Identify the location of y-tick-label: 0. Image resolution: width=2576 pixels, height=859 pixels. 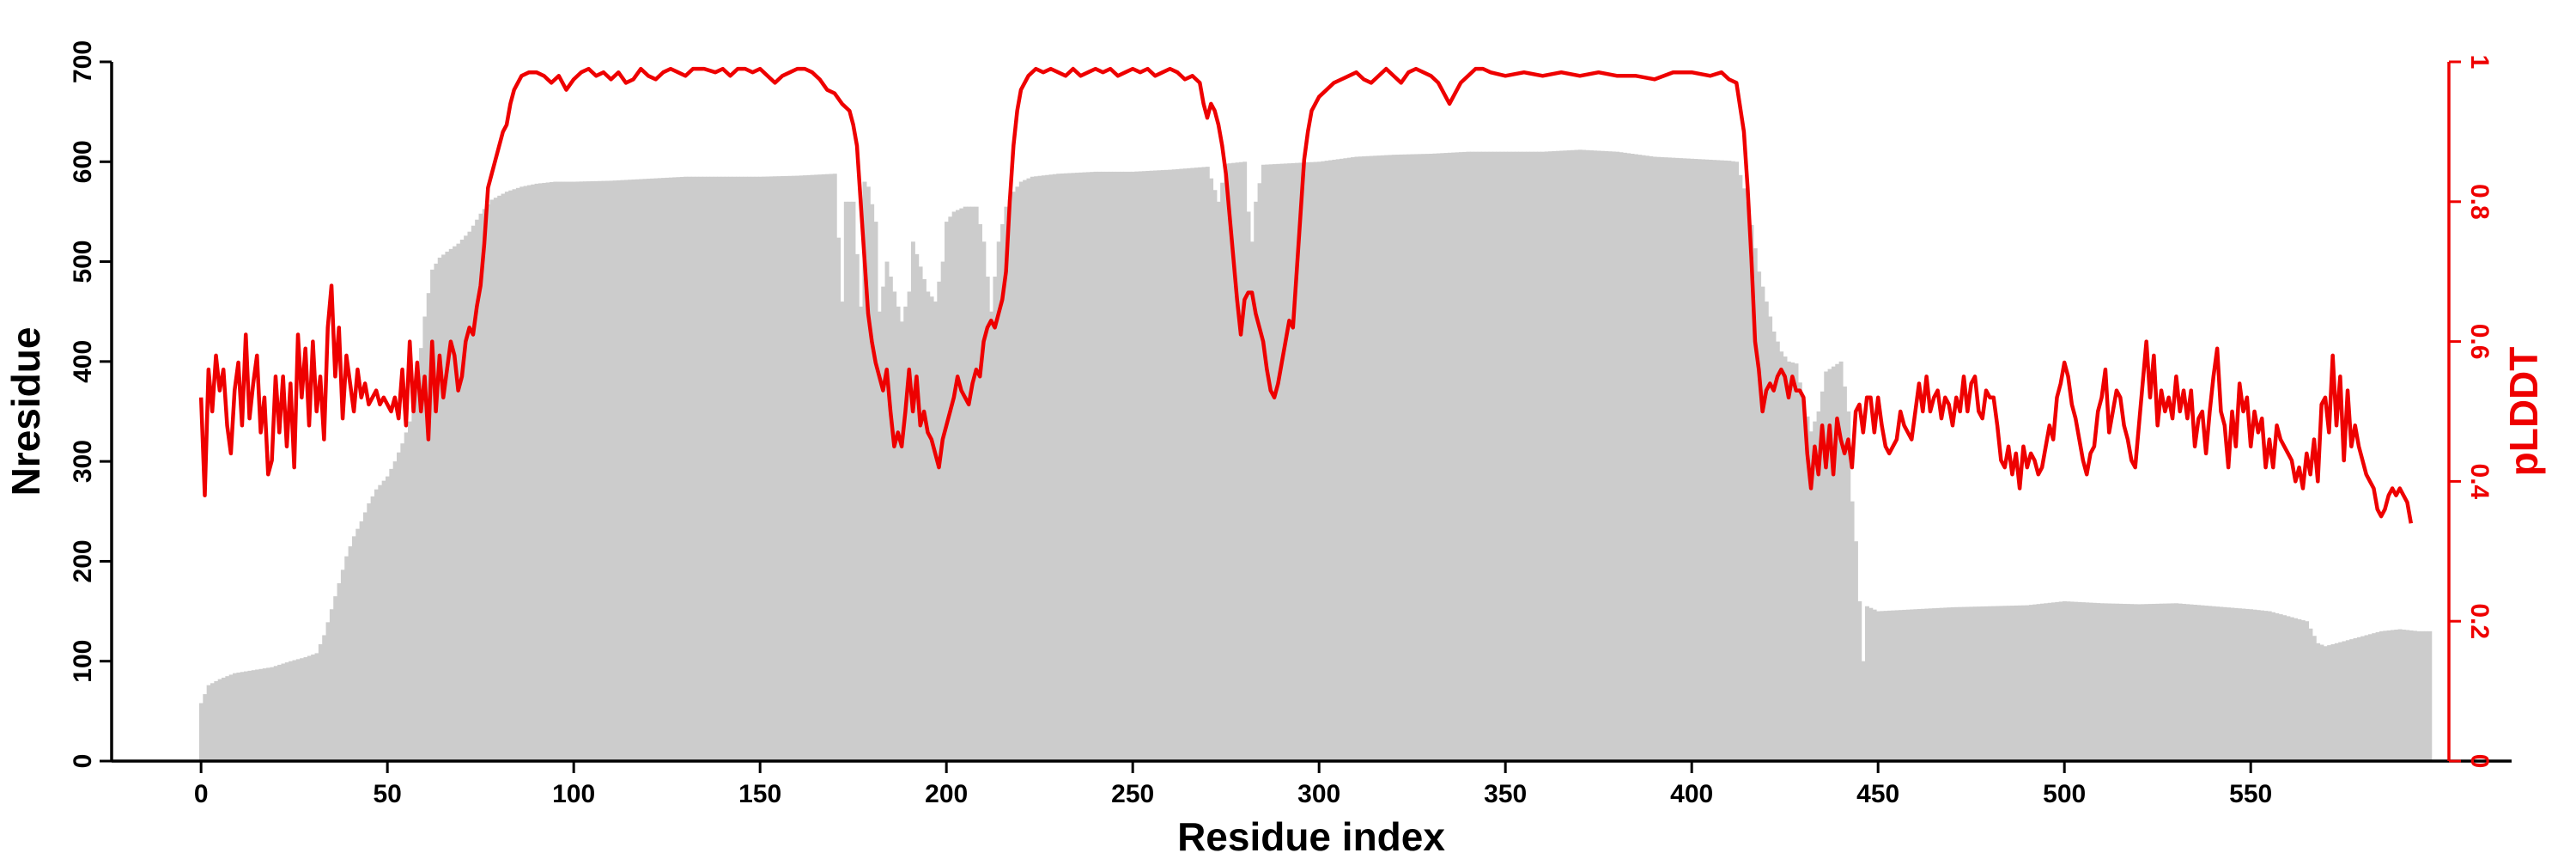
(83, 761).